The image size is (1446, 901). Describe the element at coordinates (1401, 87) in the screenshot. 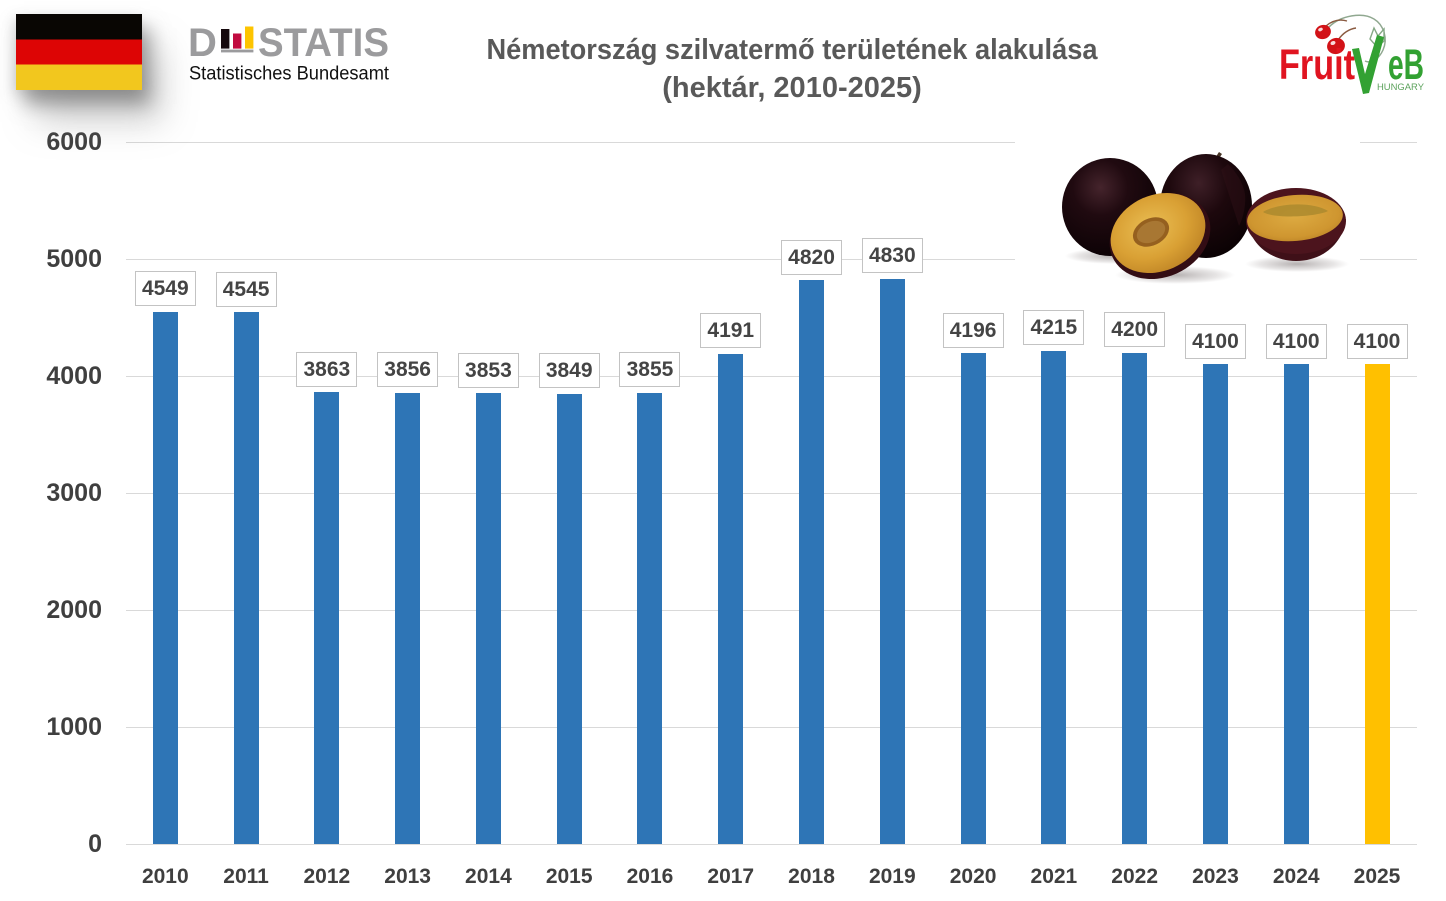

I see `svg-text: HUNGARY` at that location.